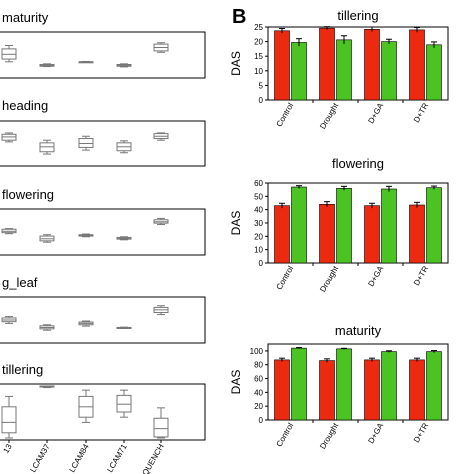  I want to click on boxplot-title: heading, so click(25, 105).